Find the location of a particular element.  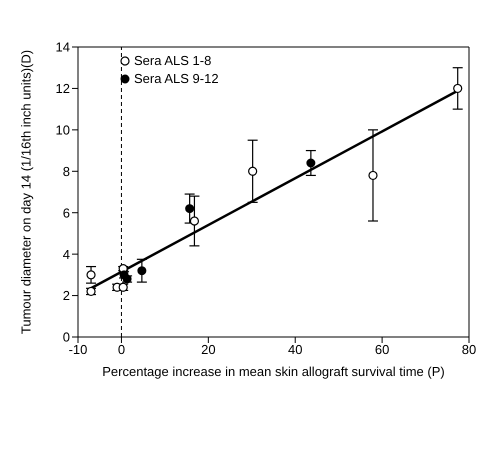

y-tick-label: 8 is located at coordinates (66, 171).